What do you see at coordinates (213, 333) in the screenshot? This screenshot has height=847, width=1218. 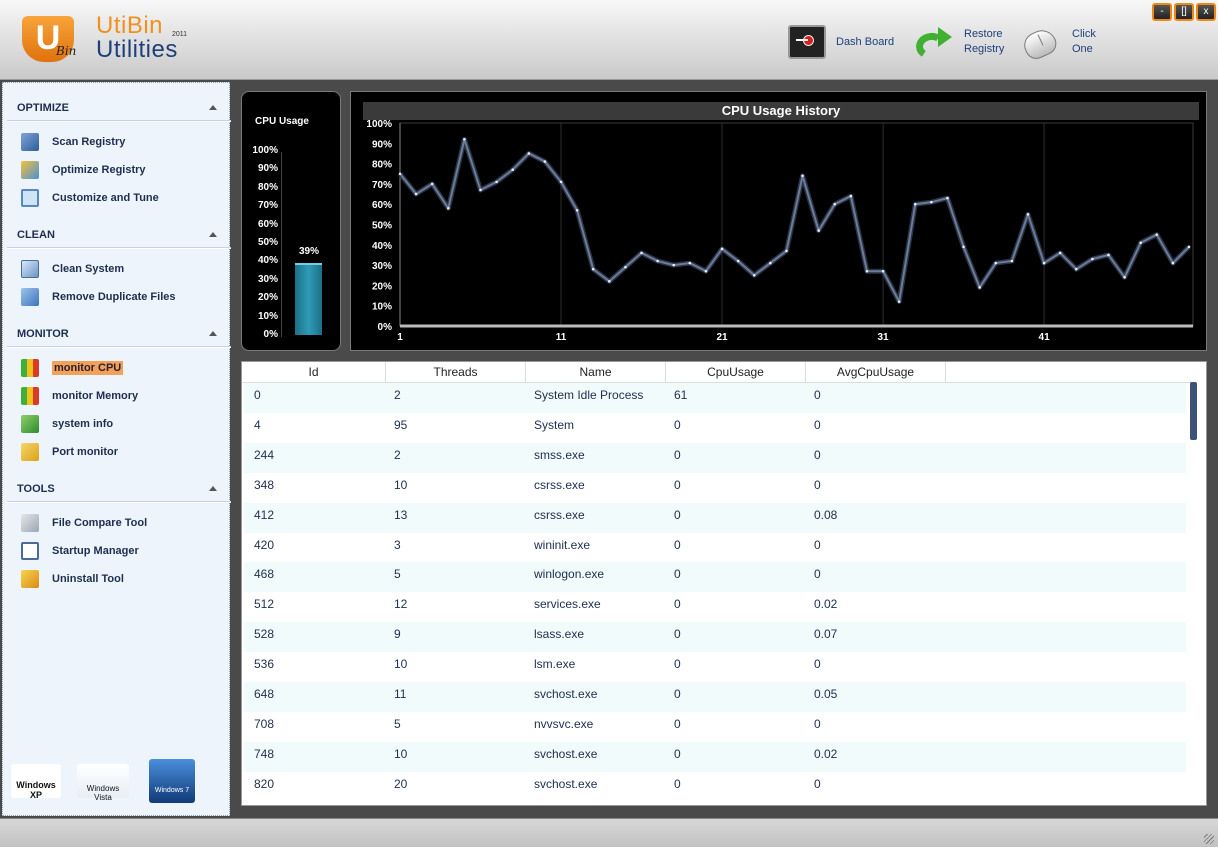 I see `collapse-caret-icon` at bounding box center [213, 333].